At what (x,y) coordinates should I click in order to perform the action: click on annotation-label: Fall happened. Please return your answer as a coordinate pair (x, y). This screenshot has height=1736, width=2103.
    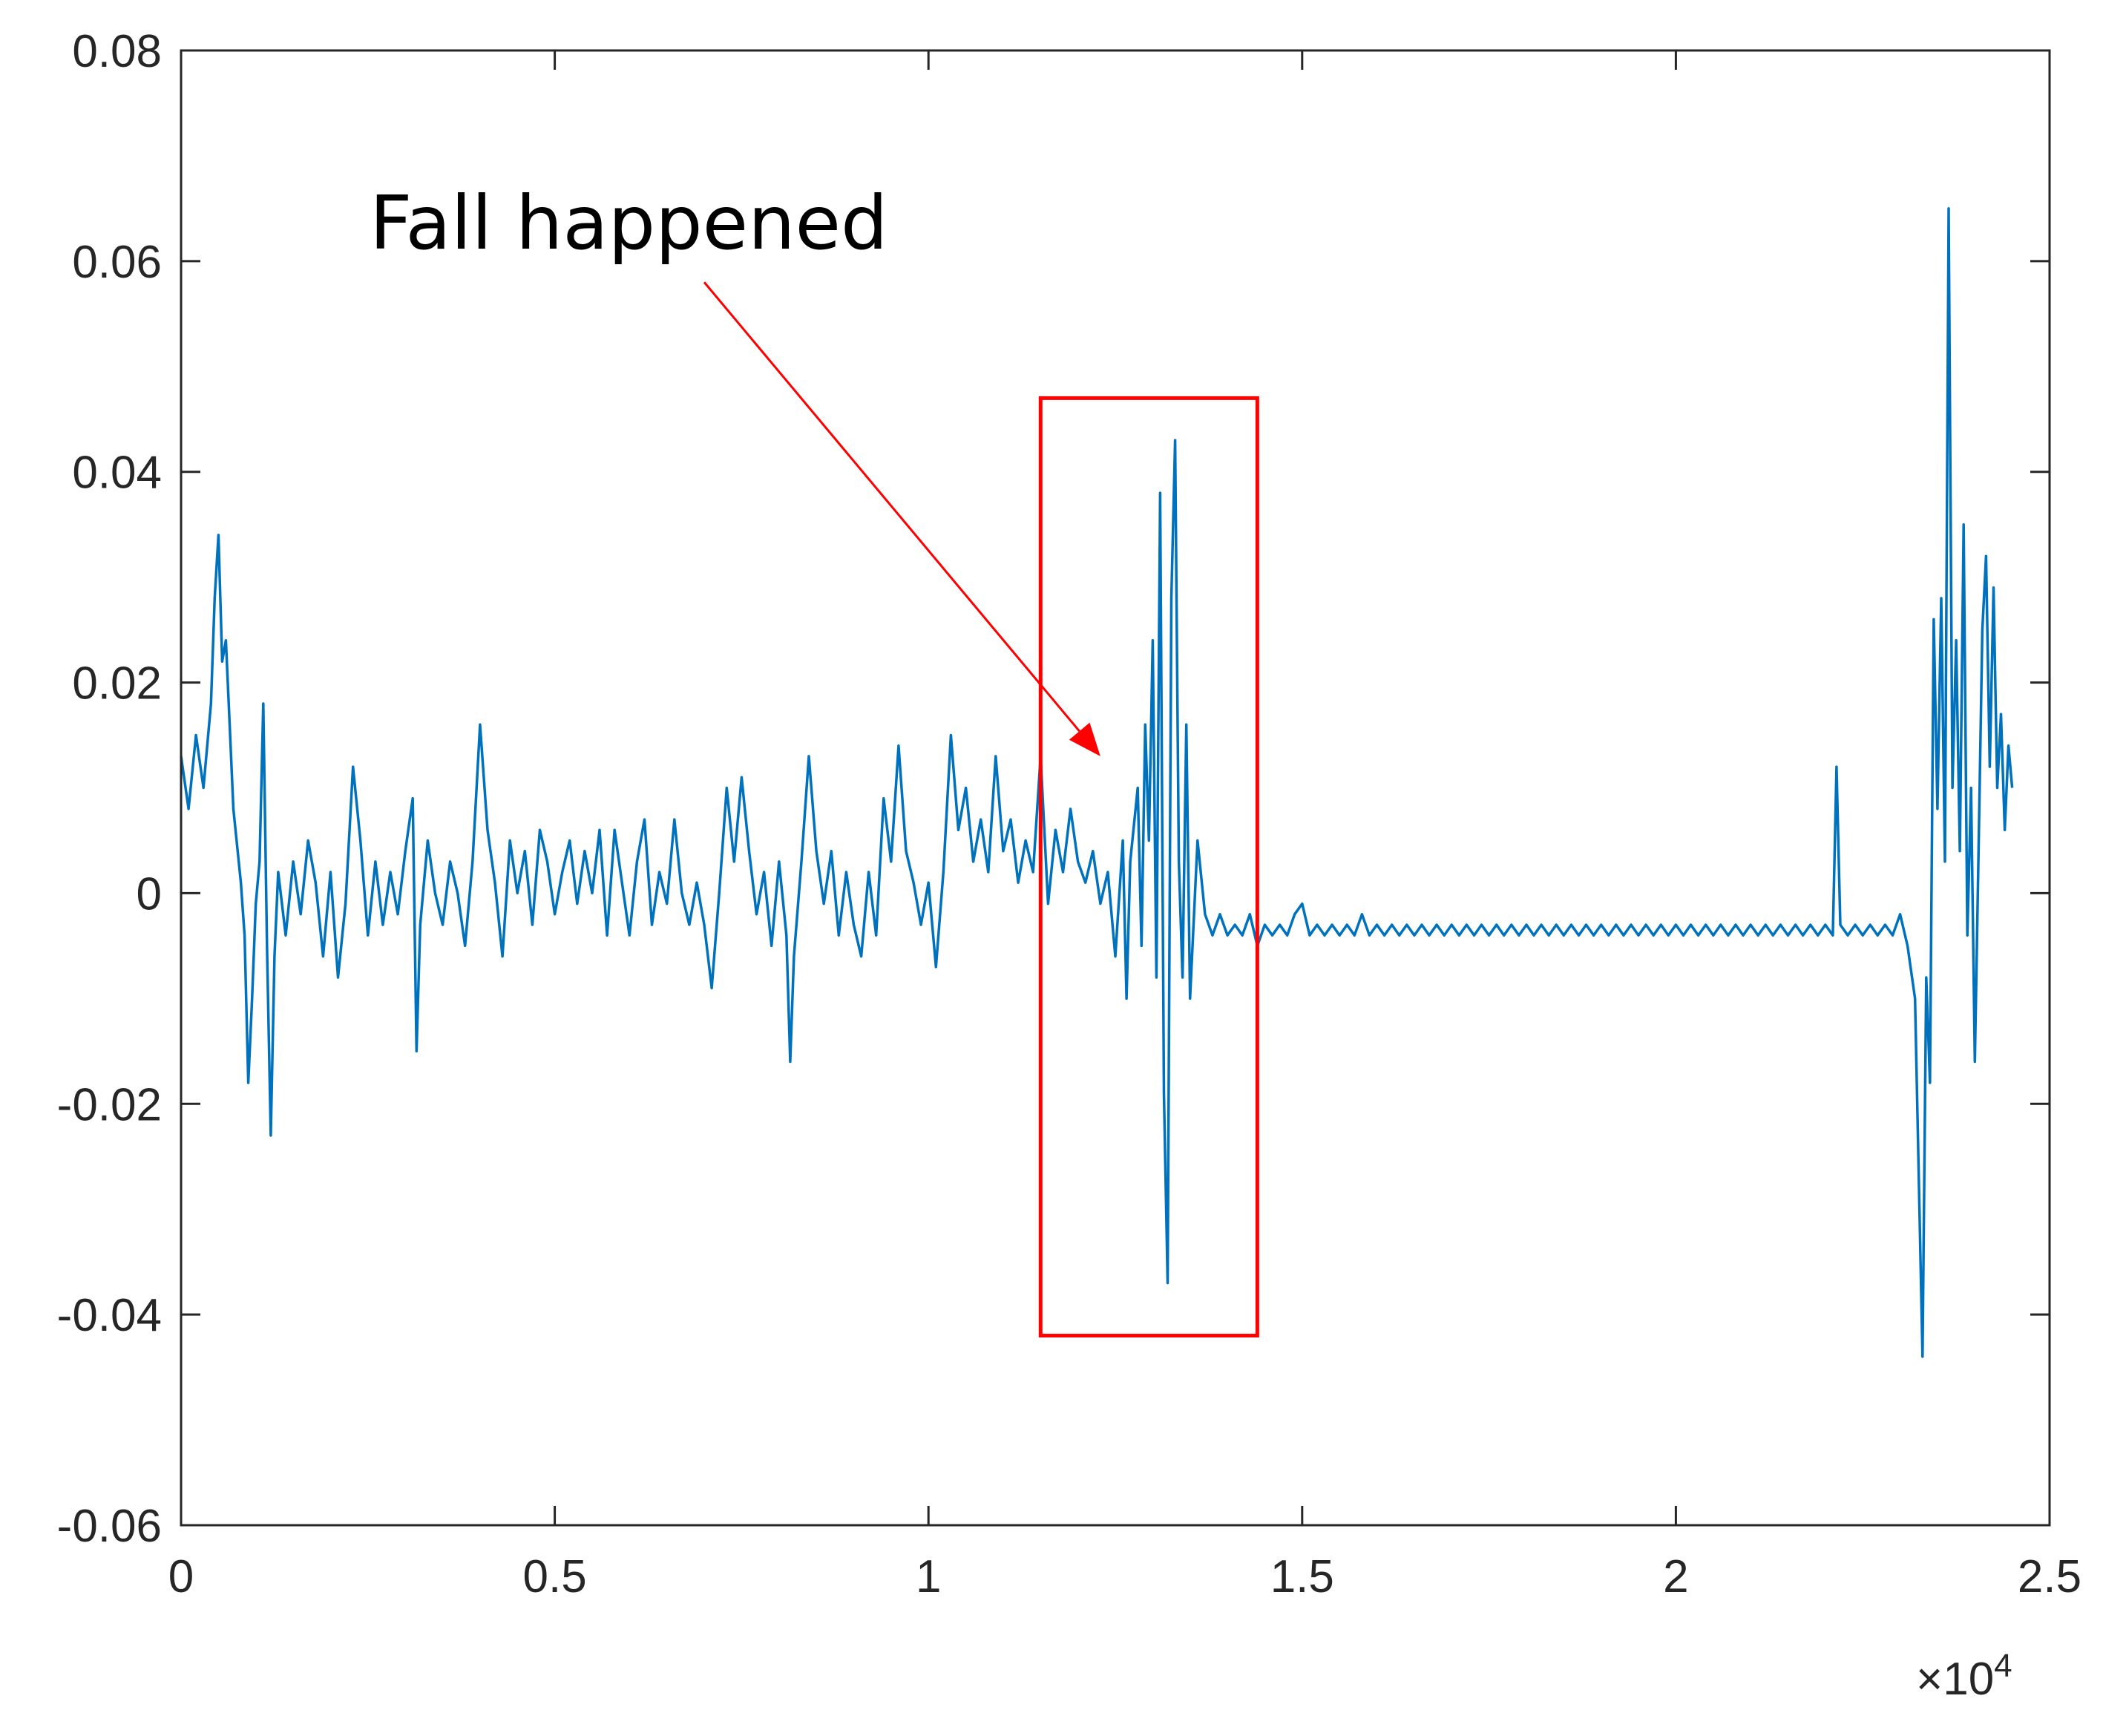
    Looking at the image, I should click on (629, 223).